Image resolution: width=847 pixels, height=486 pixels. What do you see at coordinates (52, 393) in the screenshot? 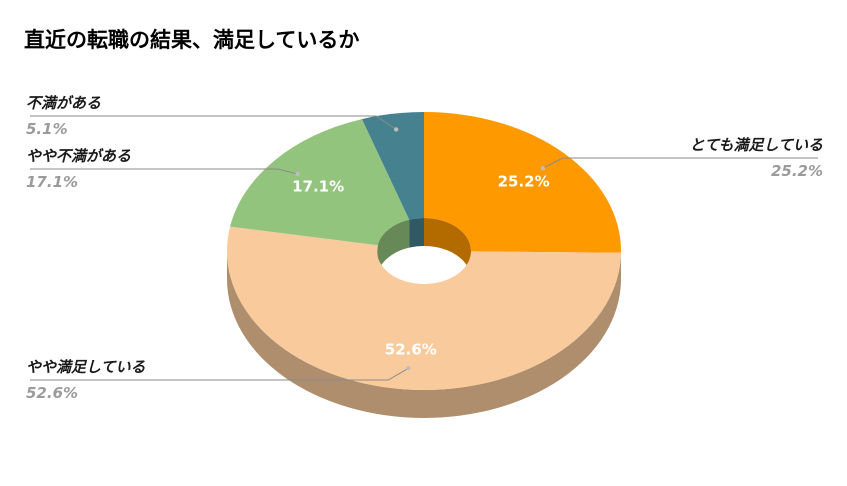
I see `slice-1-value-label: 52.6%` at bounding box center [52, 393].